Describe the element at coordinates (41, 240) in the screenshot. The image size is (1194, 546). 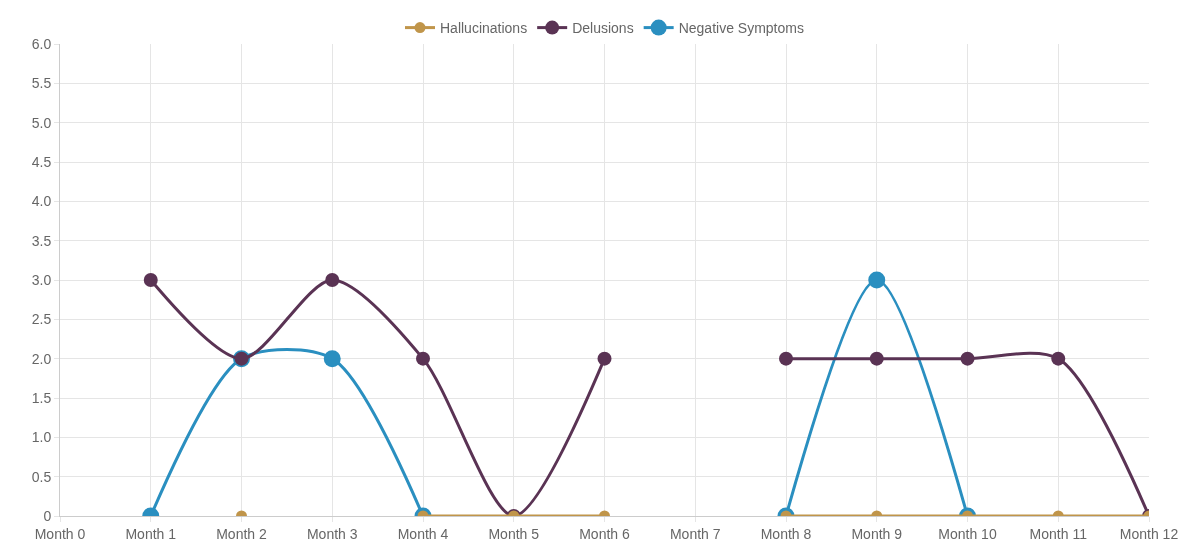
I see `y-tick-label: 3.5` at that location.